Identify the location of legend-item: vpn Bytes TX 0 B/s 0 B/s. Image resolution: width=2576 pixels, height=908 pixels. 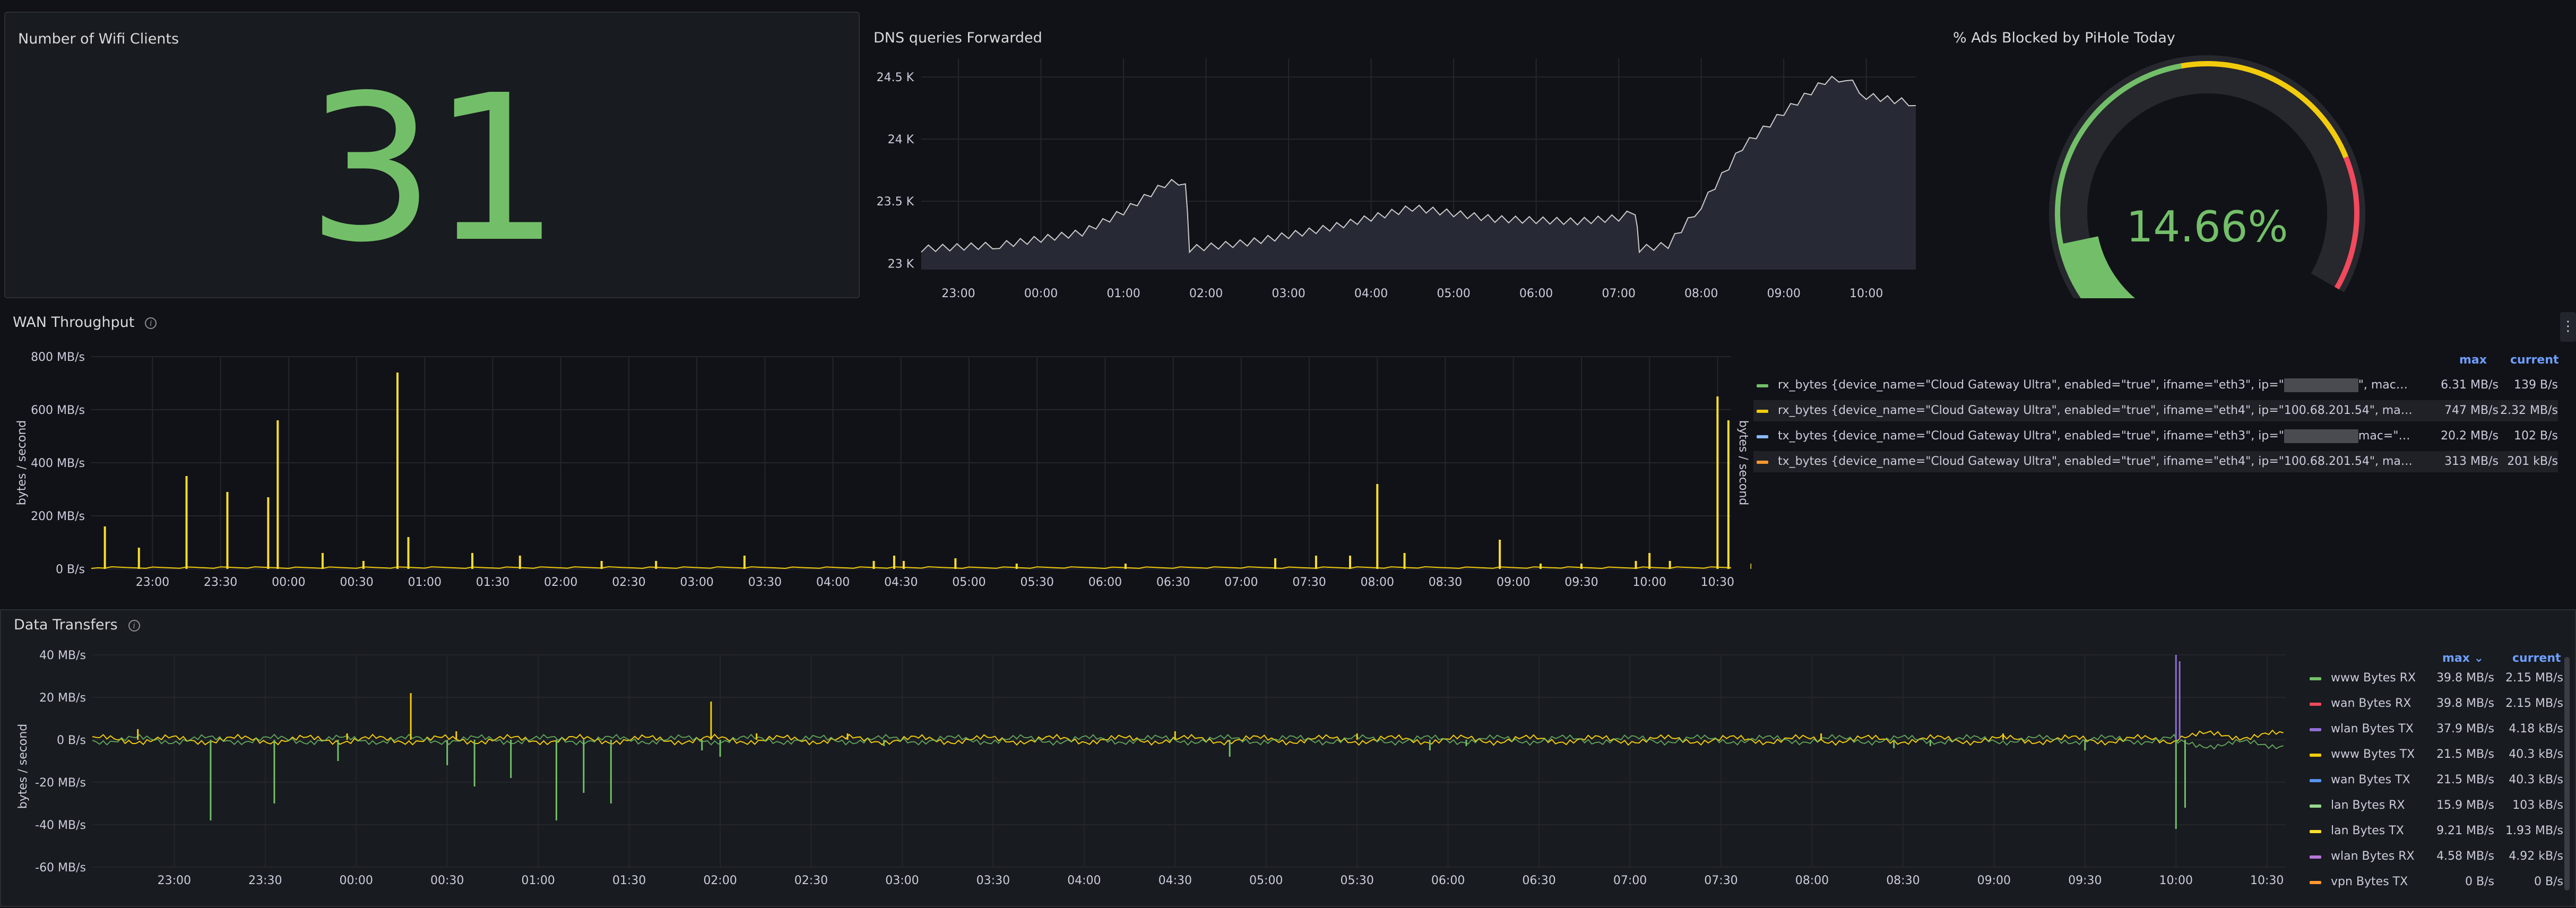
(2434, 882).